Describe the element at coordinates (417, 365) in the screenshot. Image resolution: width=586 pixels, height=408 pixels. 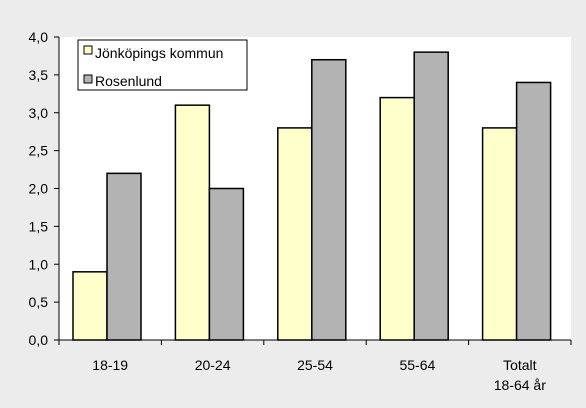
I see `x-tick-label: 55-64` at that location.